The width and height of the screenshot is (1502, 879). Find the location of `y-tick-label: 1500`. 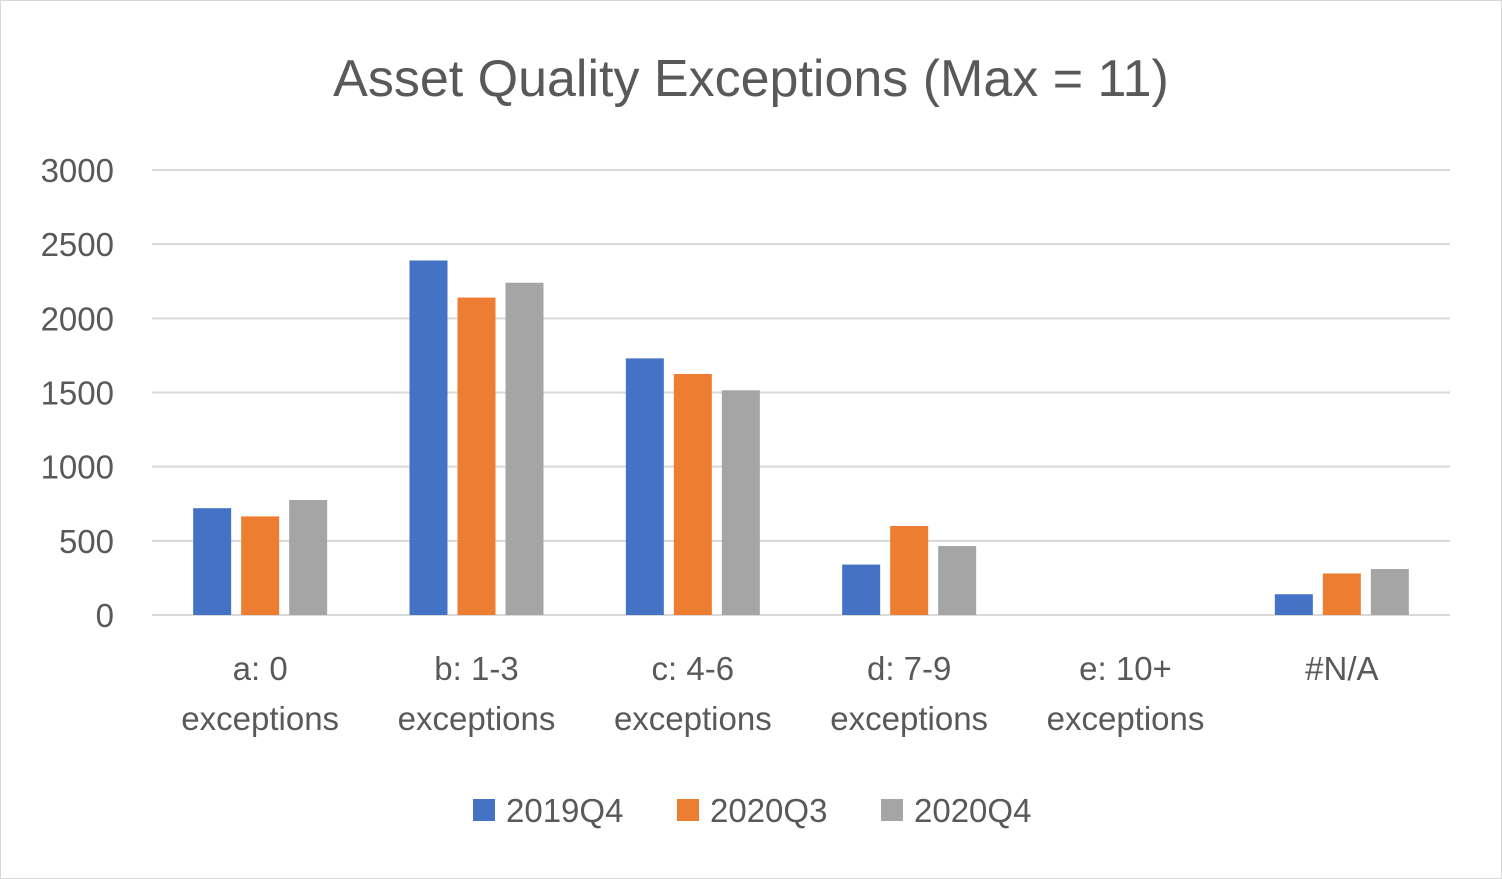

y-tick-label: 1500 is located at coordinates (77, 393).